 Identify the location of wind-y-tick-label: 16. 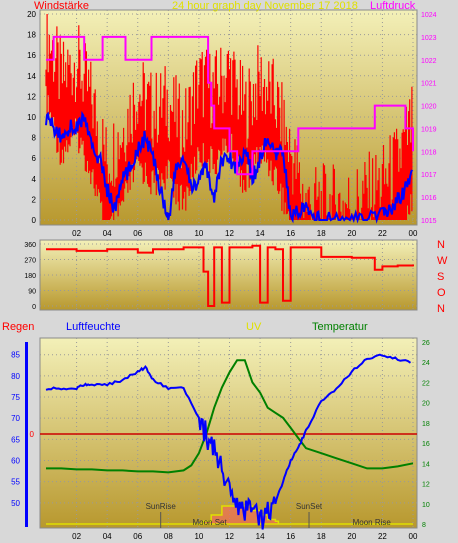
(31, 55).